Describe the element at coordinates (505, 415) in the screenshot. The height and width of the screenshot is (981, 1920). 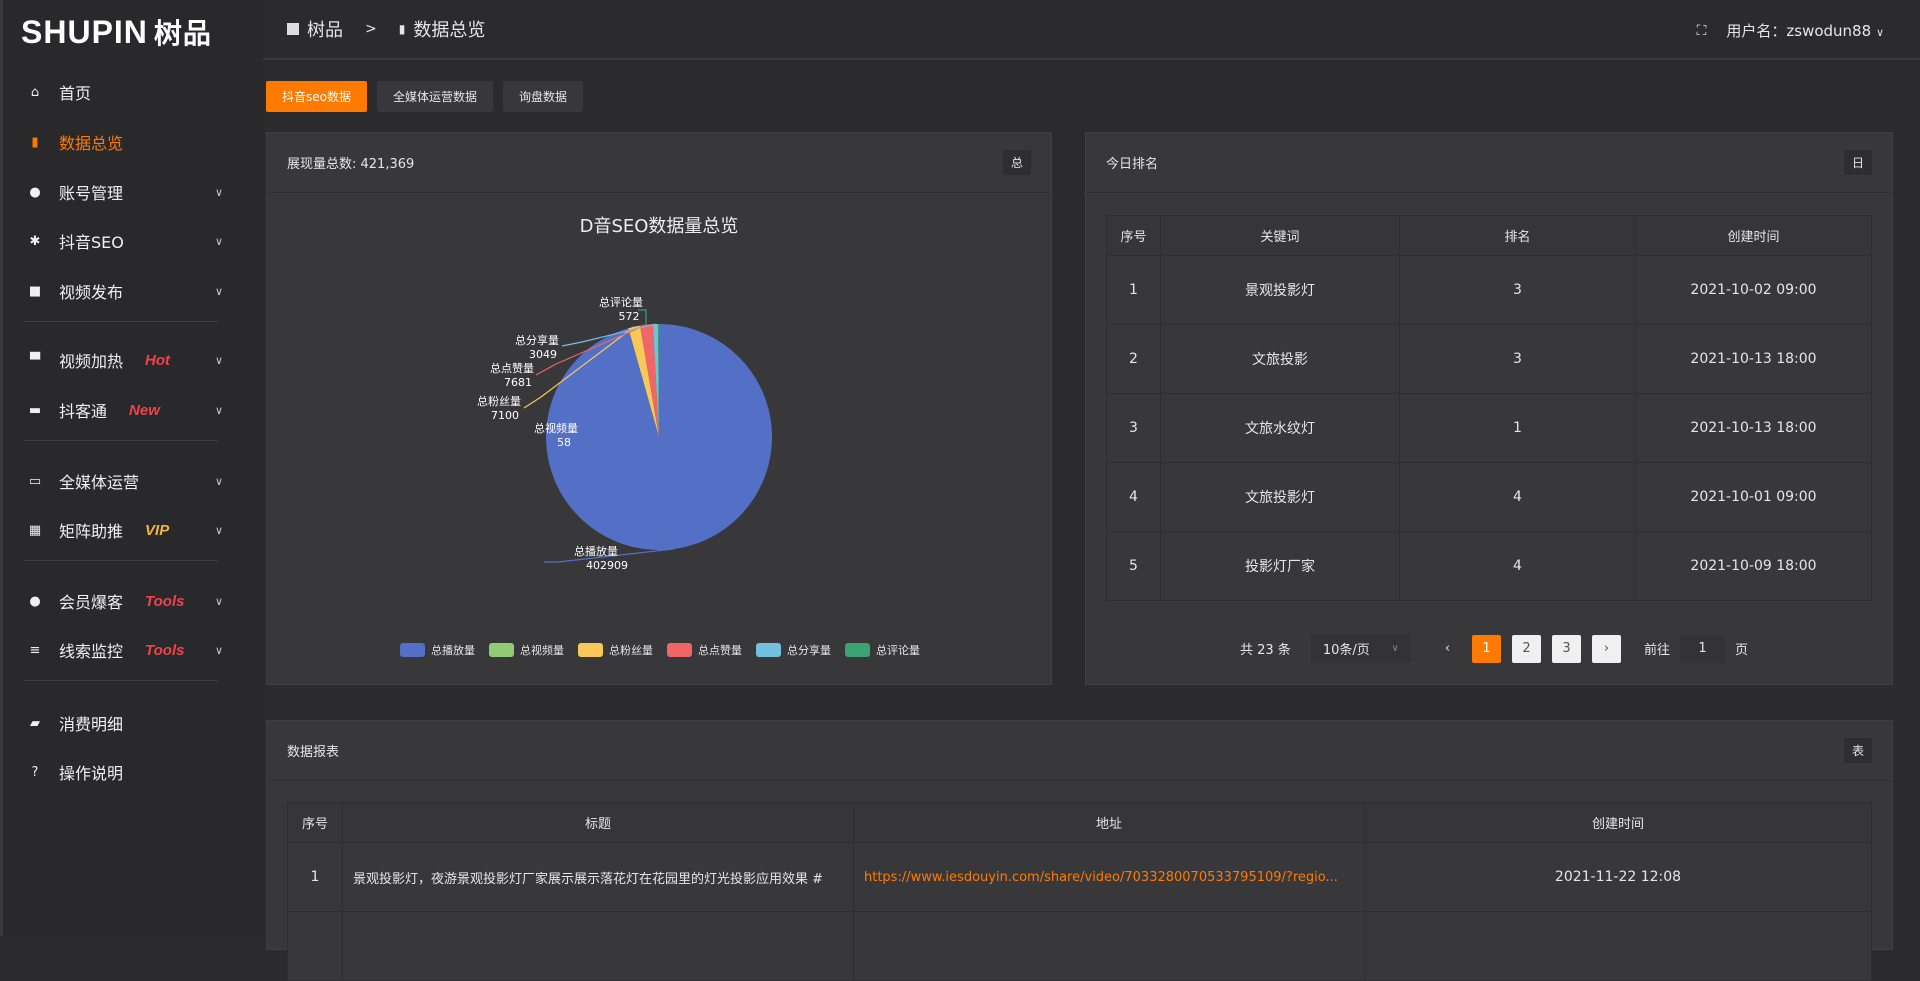
I see `pie-value: 7100` at that location.